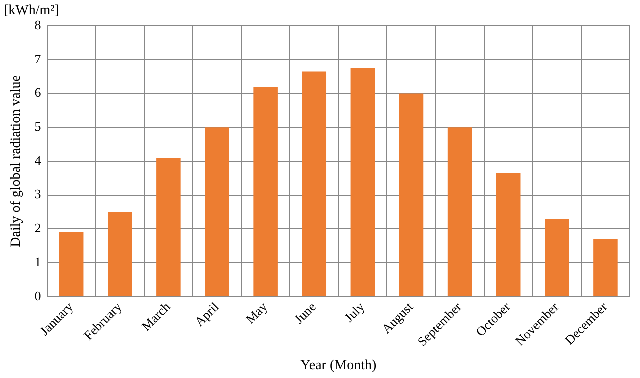 The image size is (640, 378). Describe the element at coordinates (38, 228) in the screenshot. I see `y-tick-label: 2` at that location.